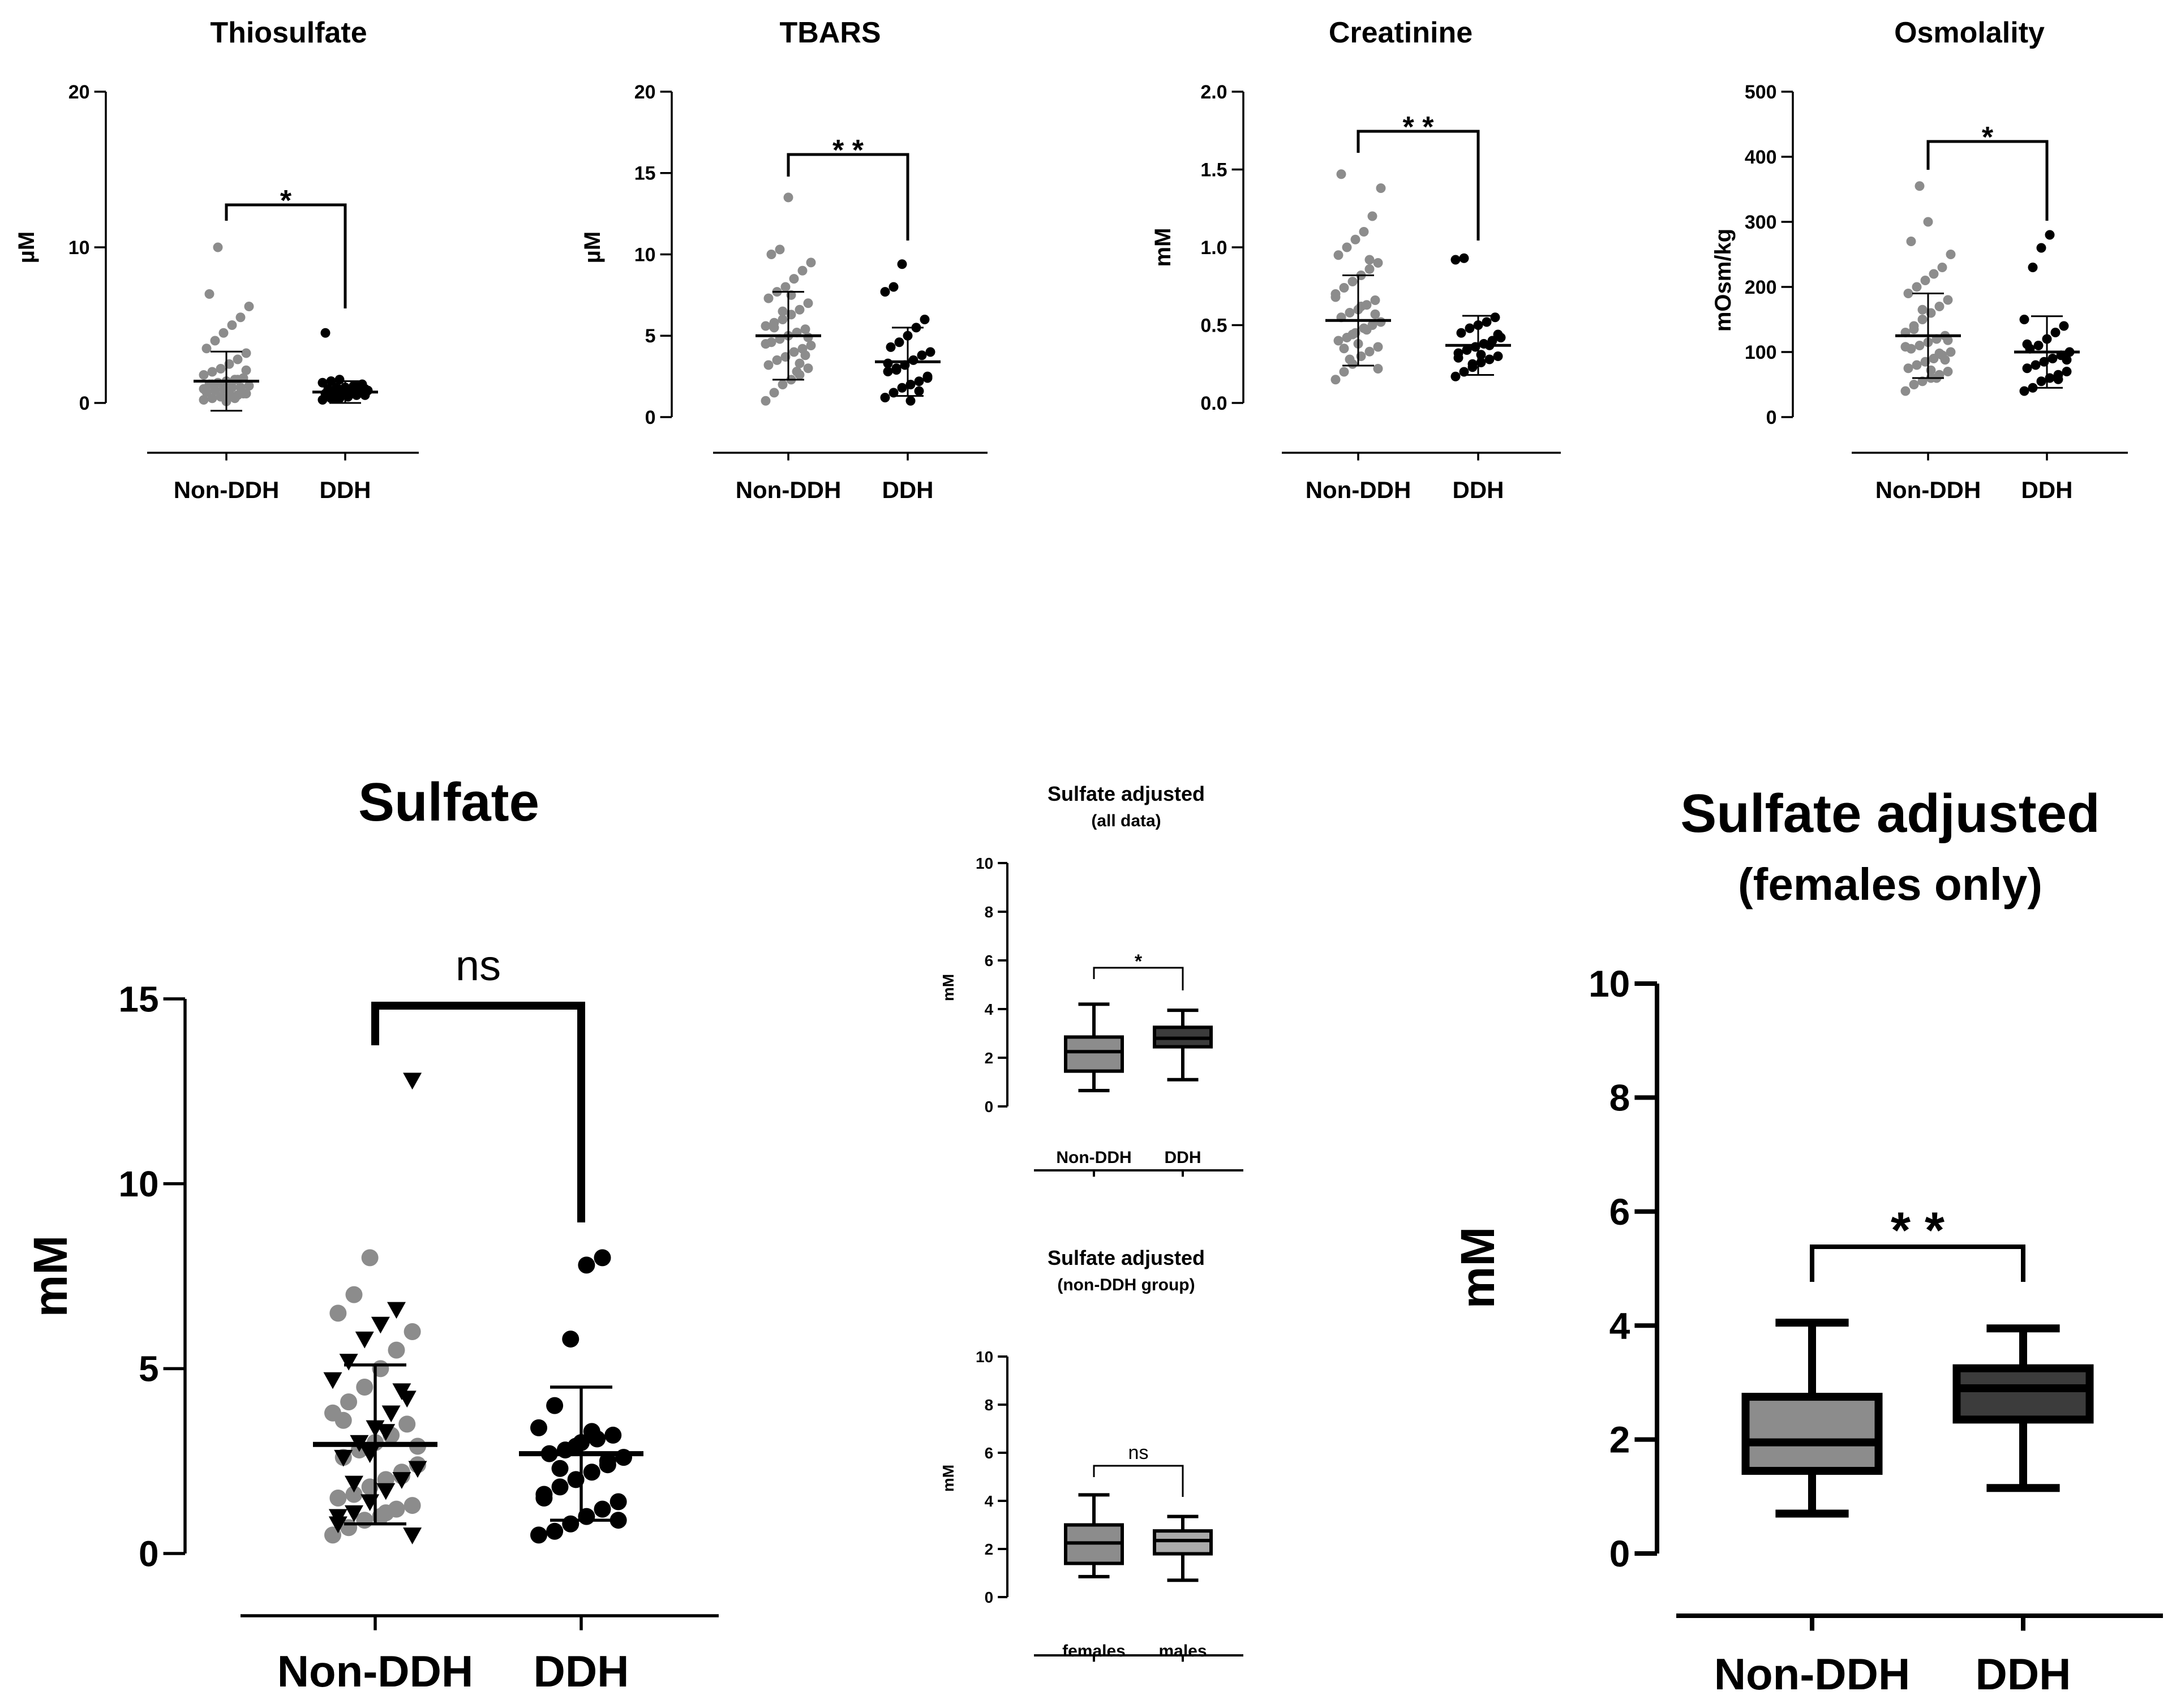 Image resolution: width=2172 pixels, height=1708 pixels. I want to click on y-tick-label: 2, so click(990, 1058).